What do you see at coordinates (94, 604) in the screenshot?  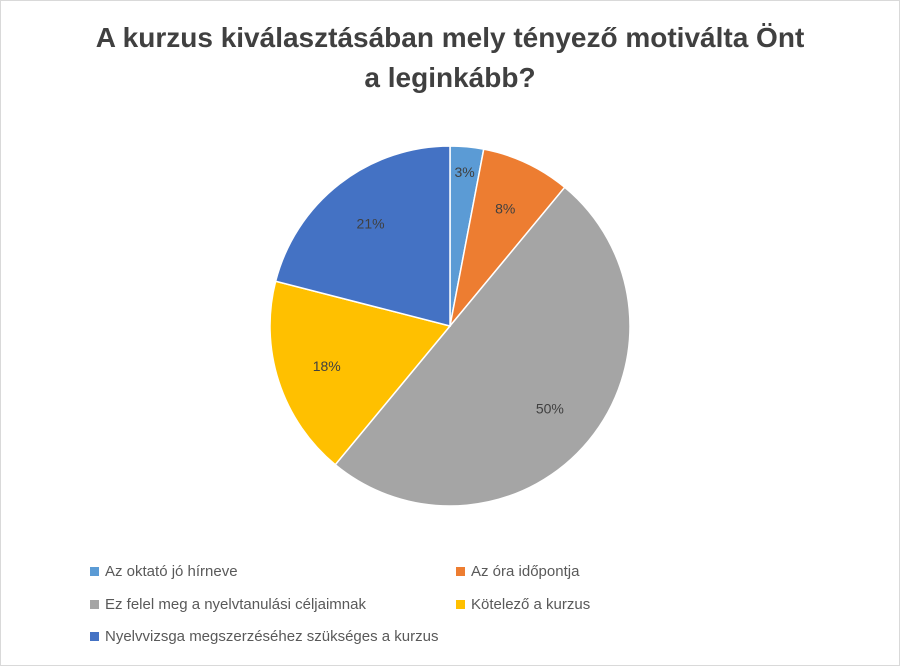 I see `legend-swatch-celjaim` at bounding box center [94, 604].